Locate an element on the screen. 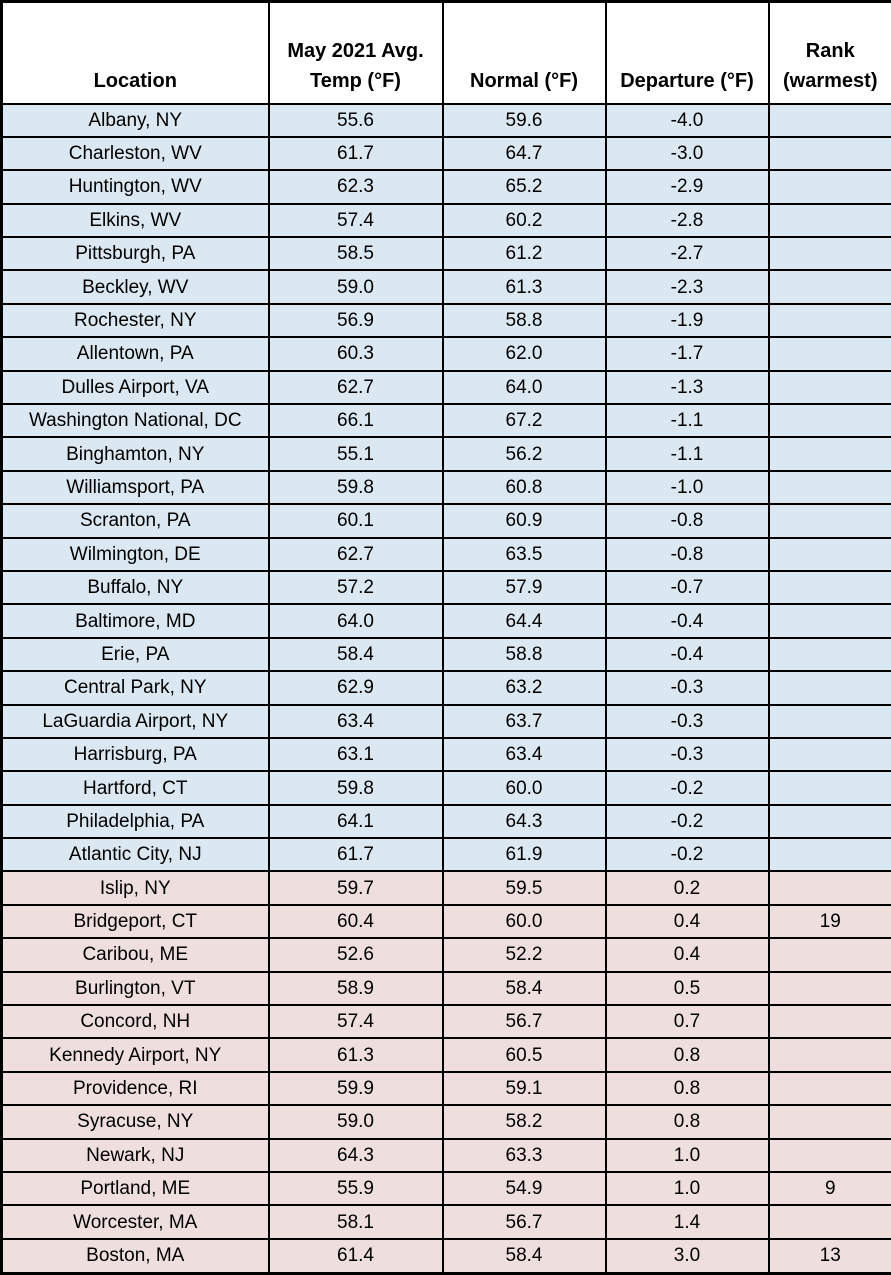 Image resolution: width=891 pixels, height=1275 pixels. normal-cell: 59.5 is located at coordinates (524, 888).